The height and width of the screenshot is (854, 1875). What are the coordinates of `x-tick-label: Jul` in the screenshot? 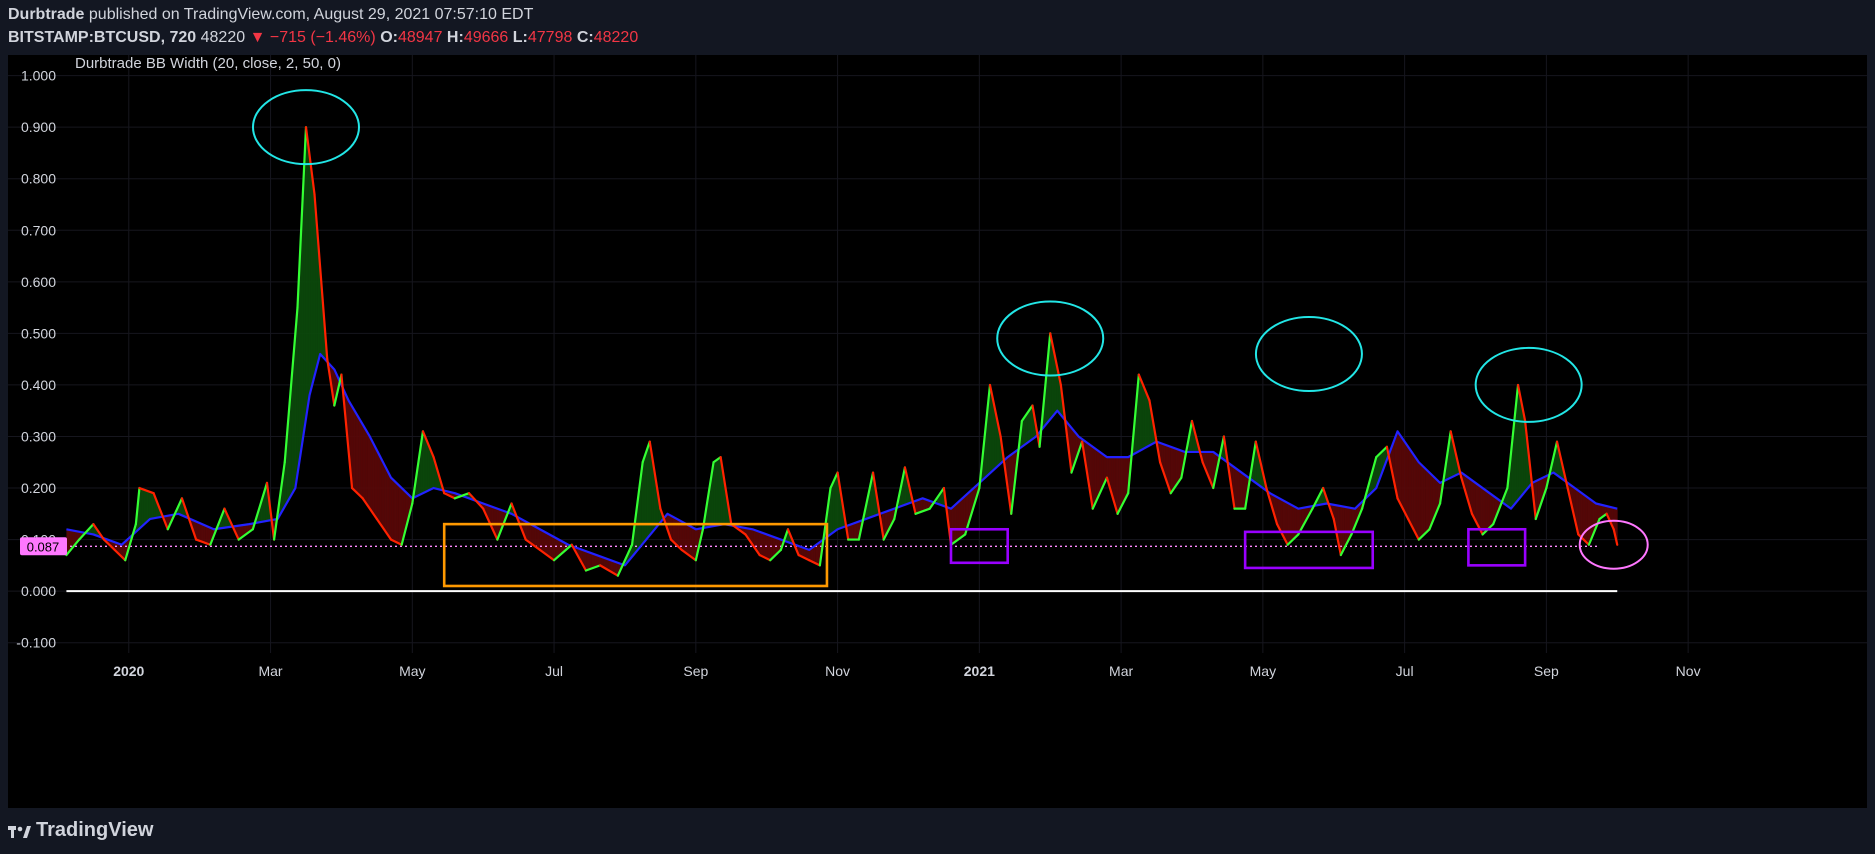 It's located at (554, 671).